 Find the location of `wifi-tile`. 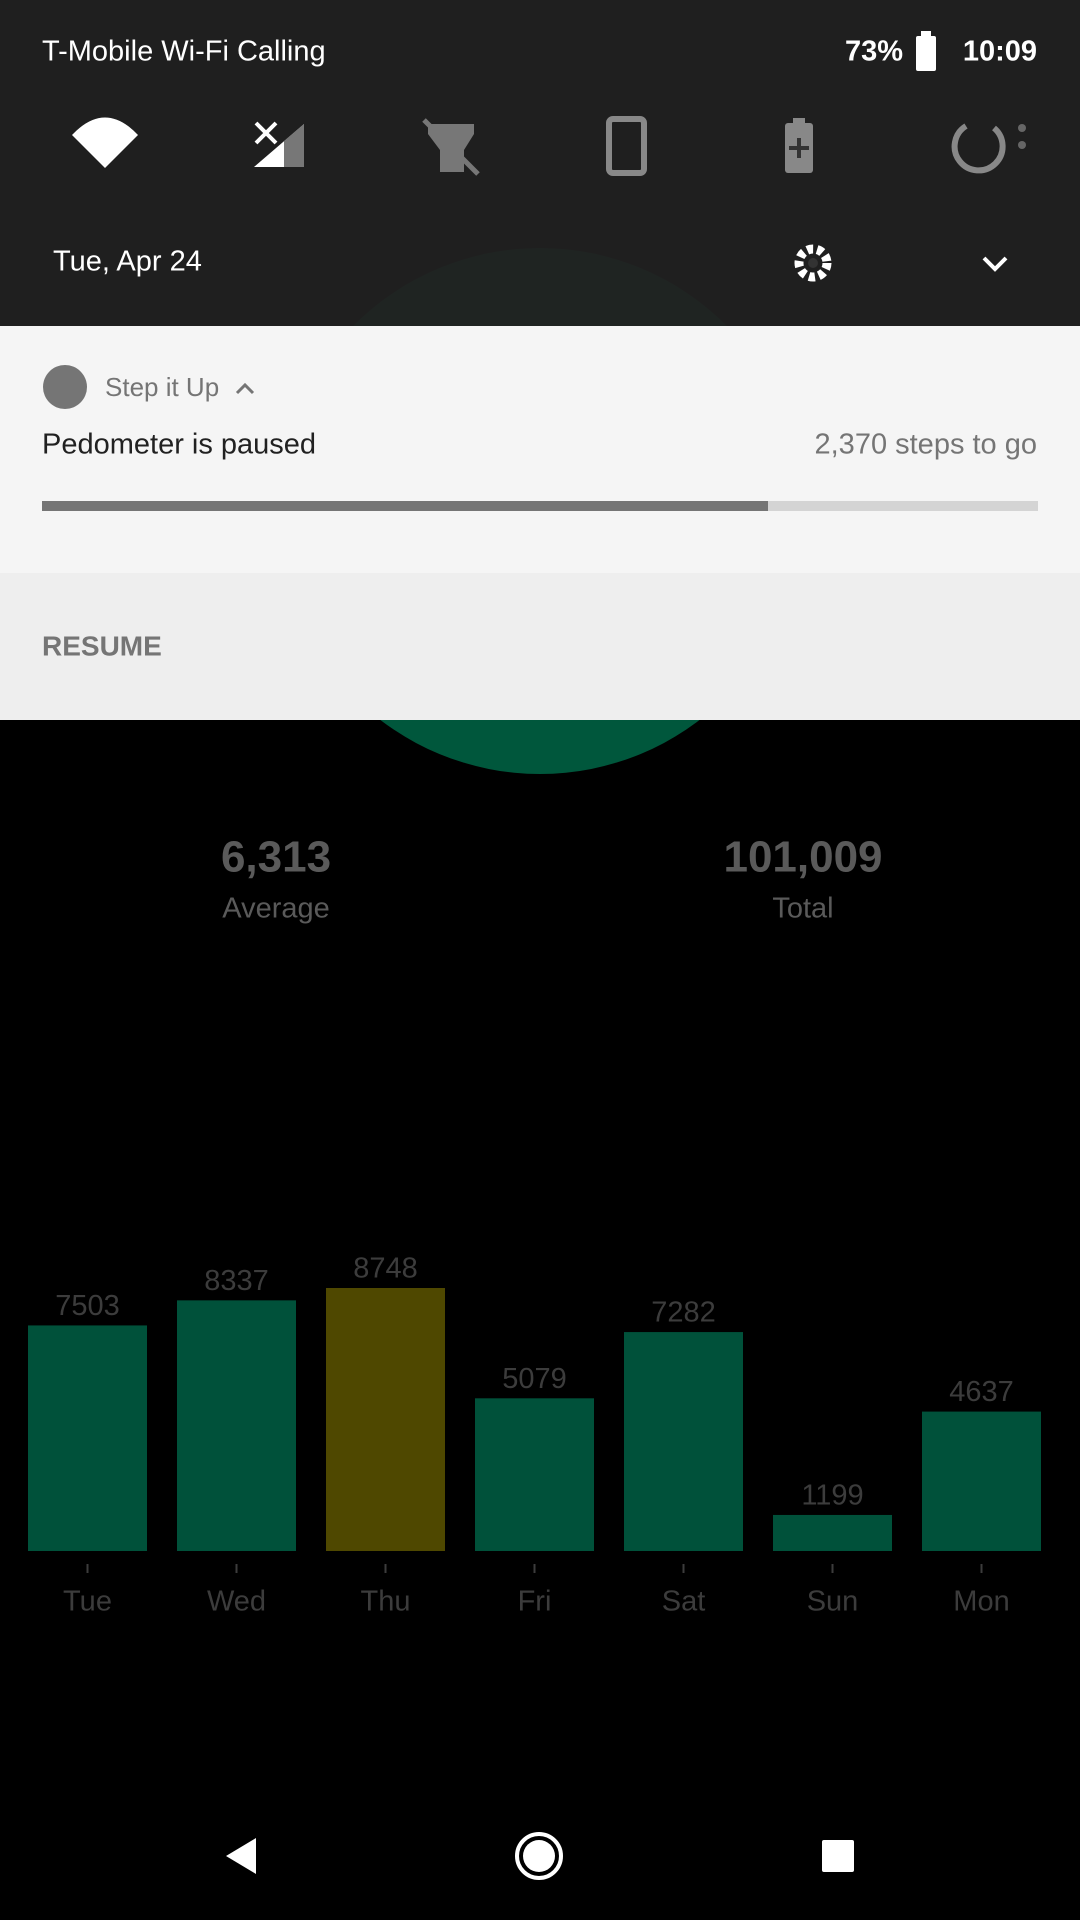

wifi-tile is located at coordinates (105, 143).